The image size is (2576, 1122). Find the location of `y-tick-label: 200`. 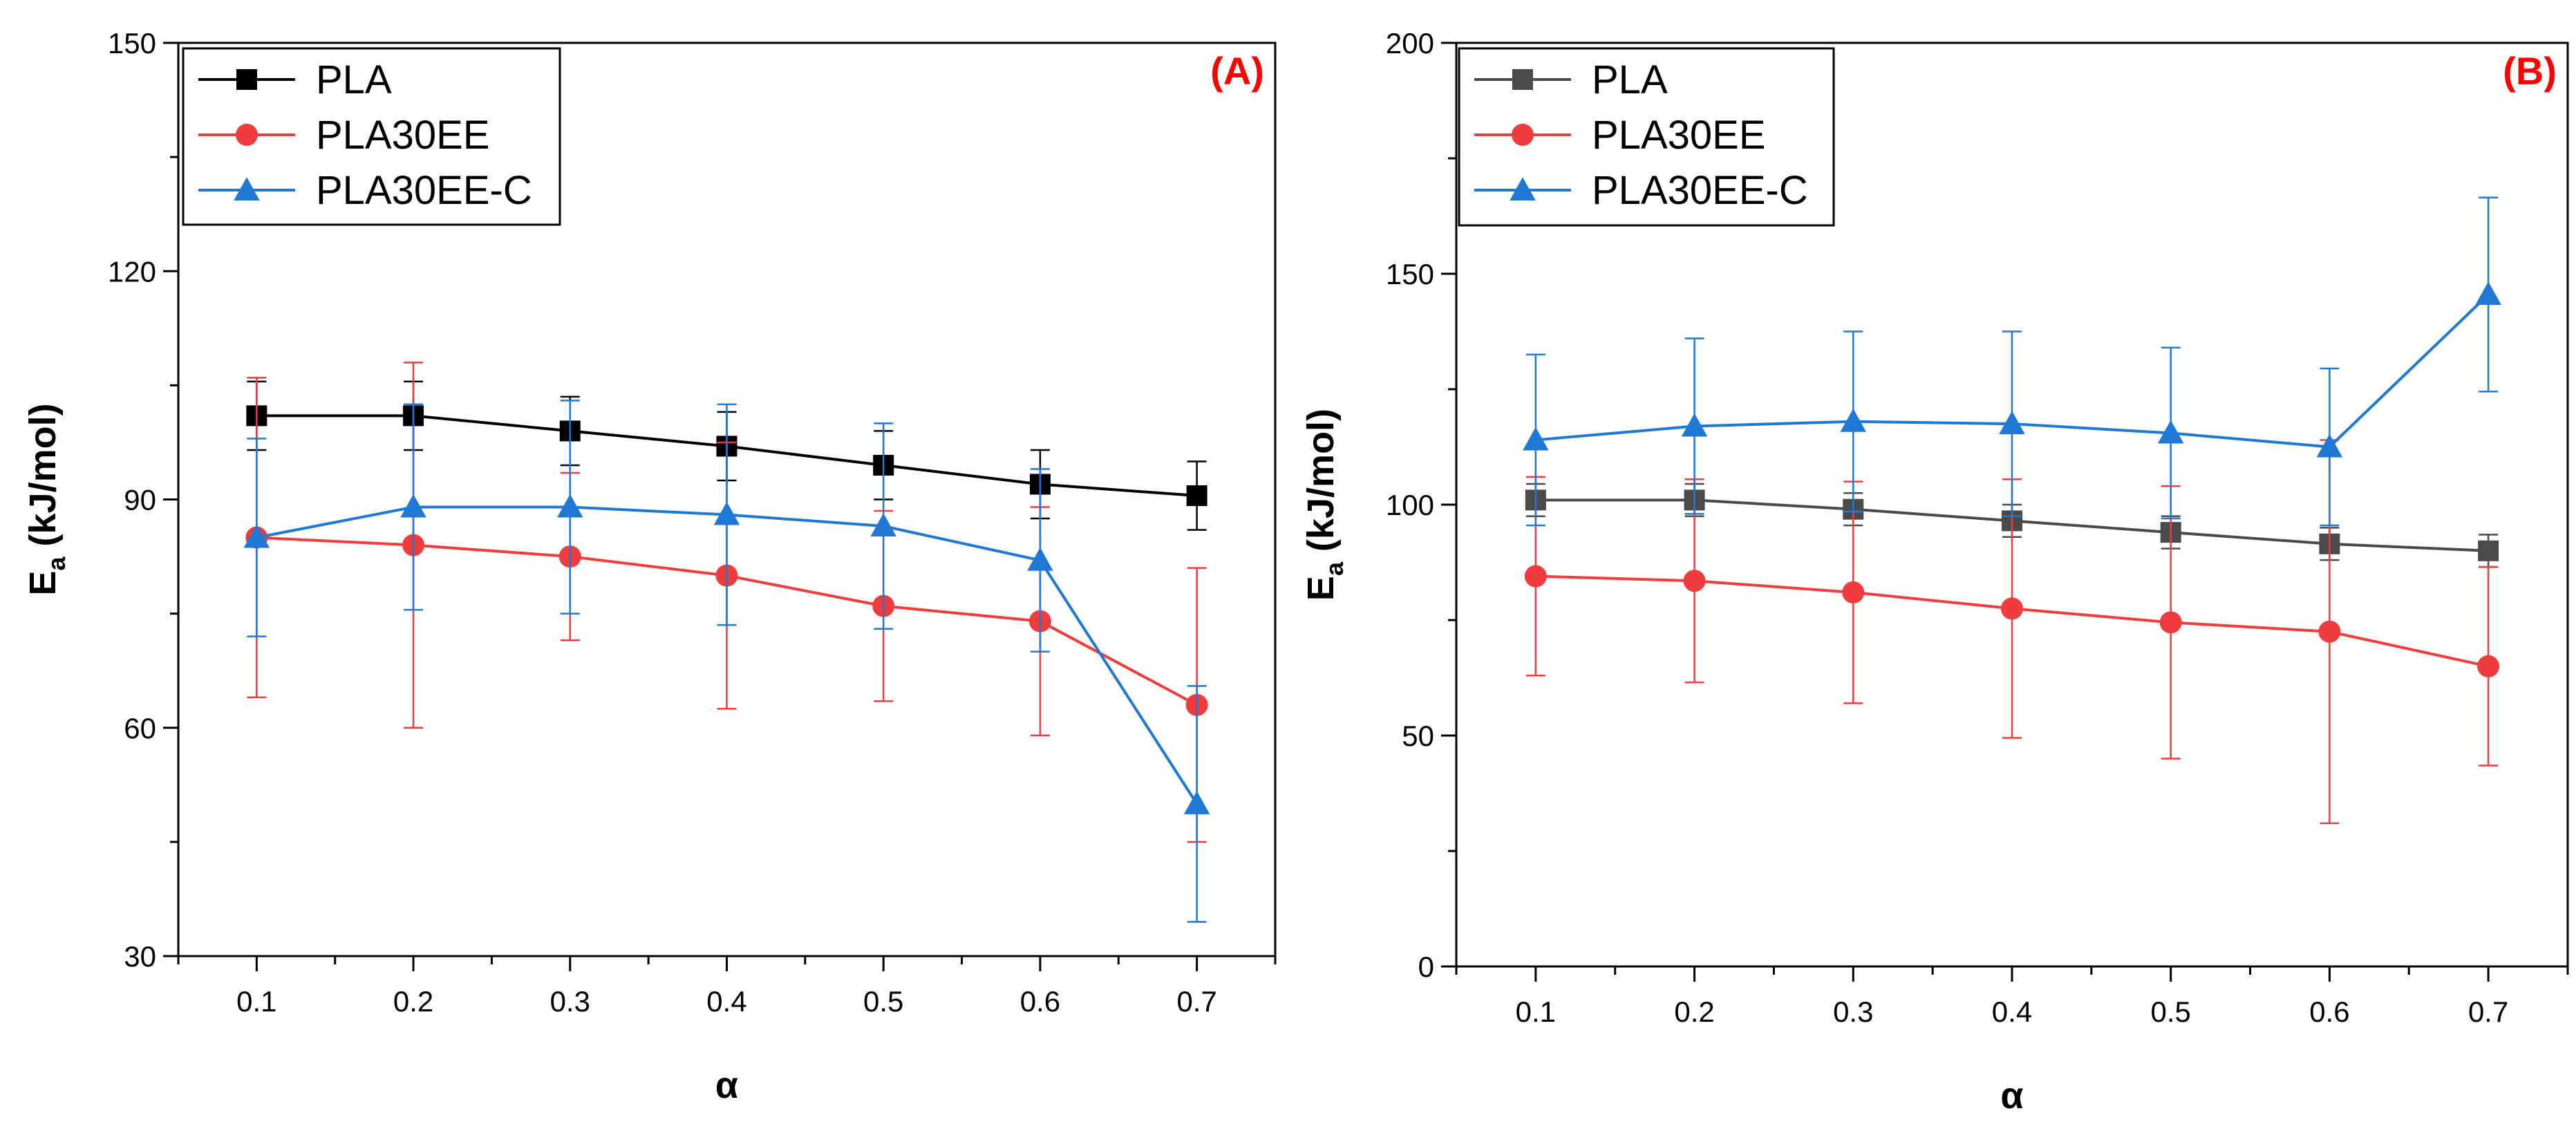

y-tick-label: 200 is located at coordinates (1410, 43).